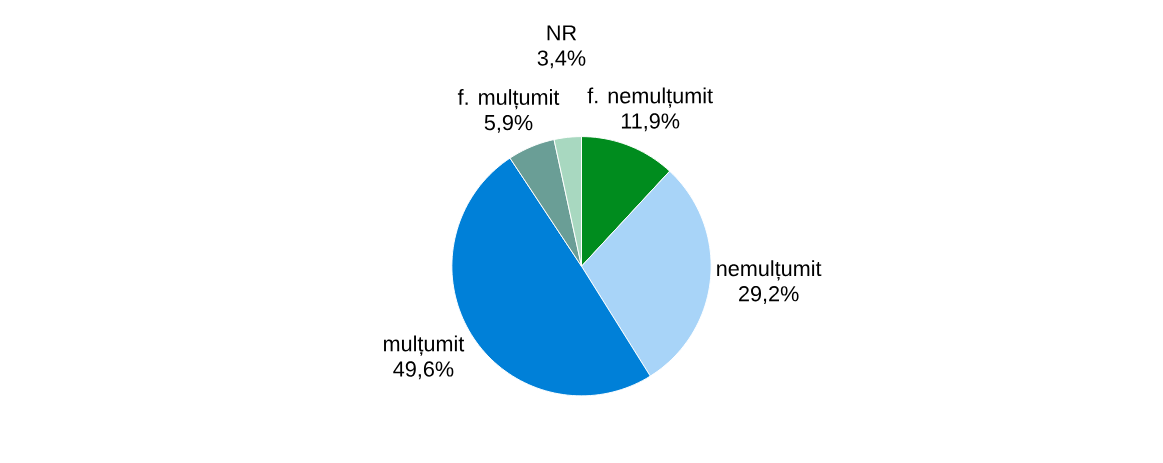 The width and height of the screenshot is (1163, 463). Describe the element at coordinates (508, 123) in the screenshot. I see `data-label: 5,9%` at that location.